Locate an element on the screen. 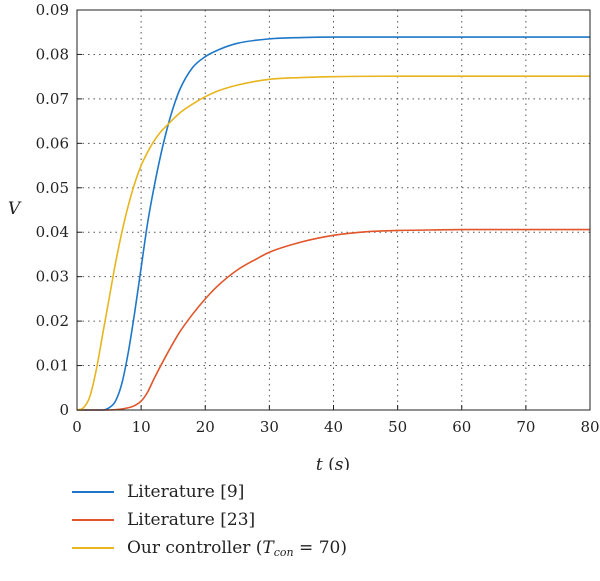 The height and width of the screenshot is (581, 600). y-tick-label: 0.05 is located at coordinates (52, 188).